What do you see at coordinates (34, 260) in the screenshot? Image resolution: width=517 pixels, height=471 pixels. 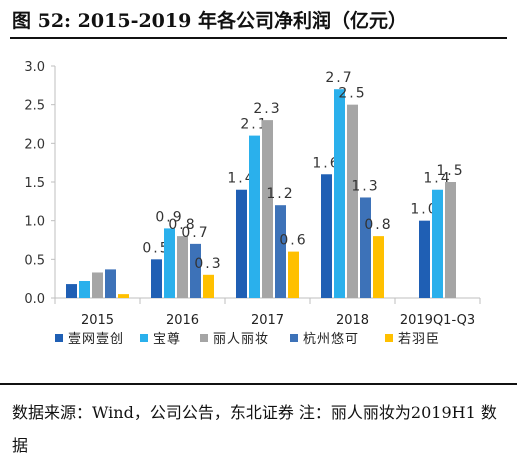 I see `y-tick-label: 0.5` at bounding box center [34, 260].